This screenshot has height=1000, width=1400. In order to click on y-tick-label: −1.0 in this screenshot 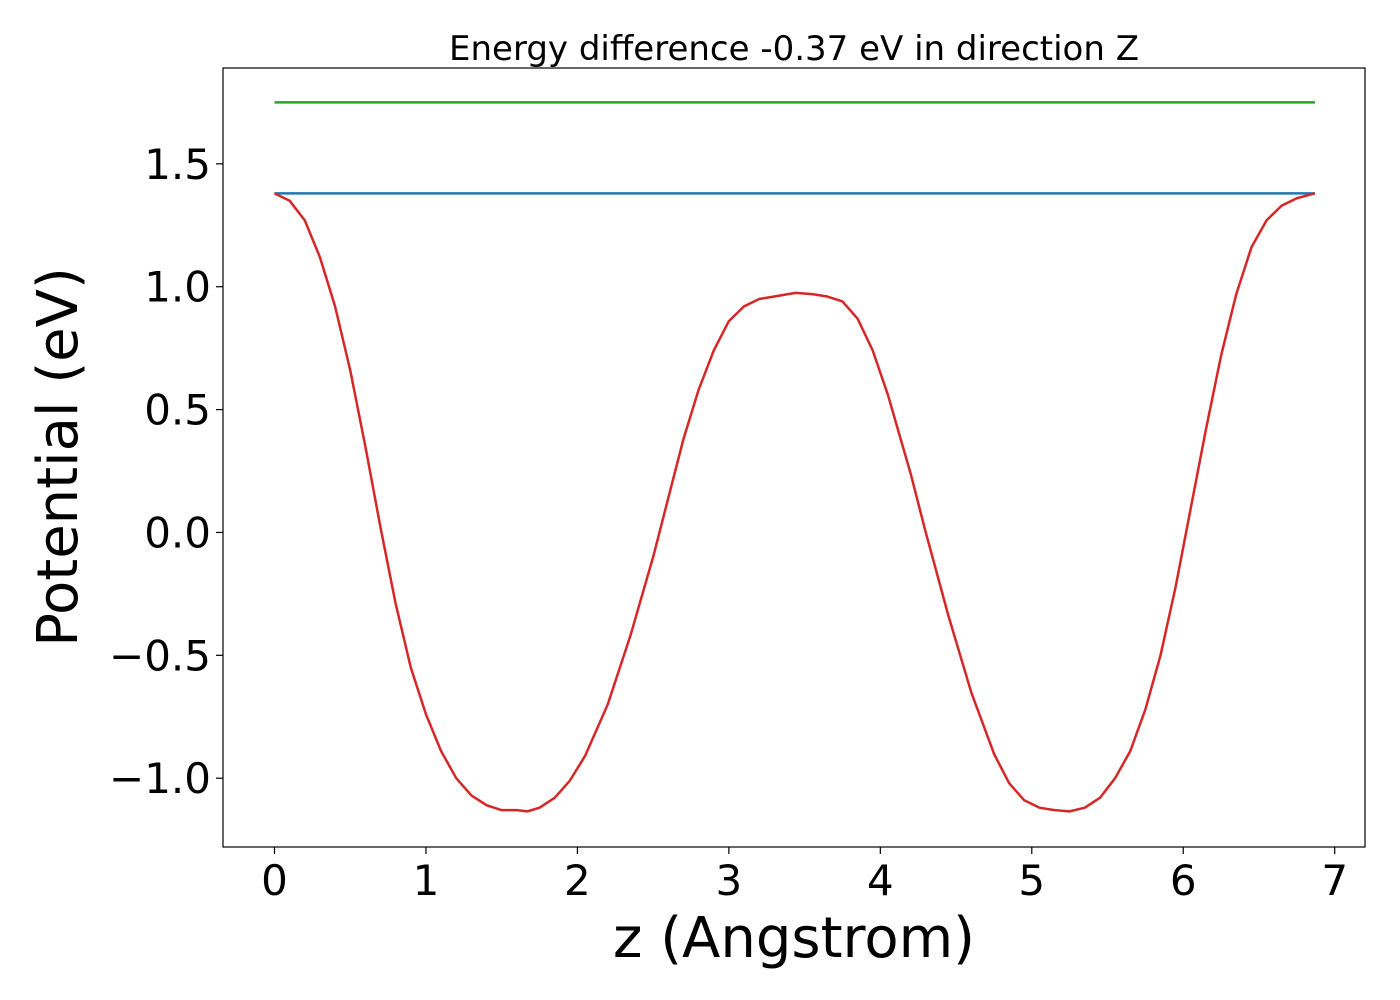, I will do `click(160, 778)`.